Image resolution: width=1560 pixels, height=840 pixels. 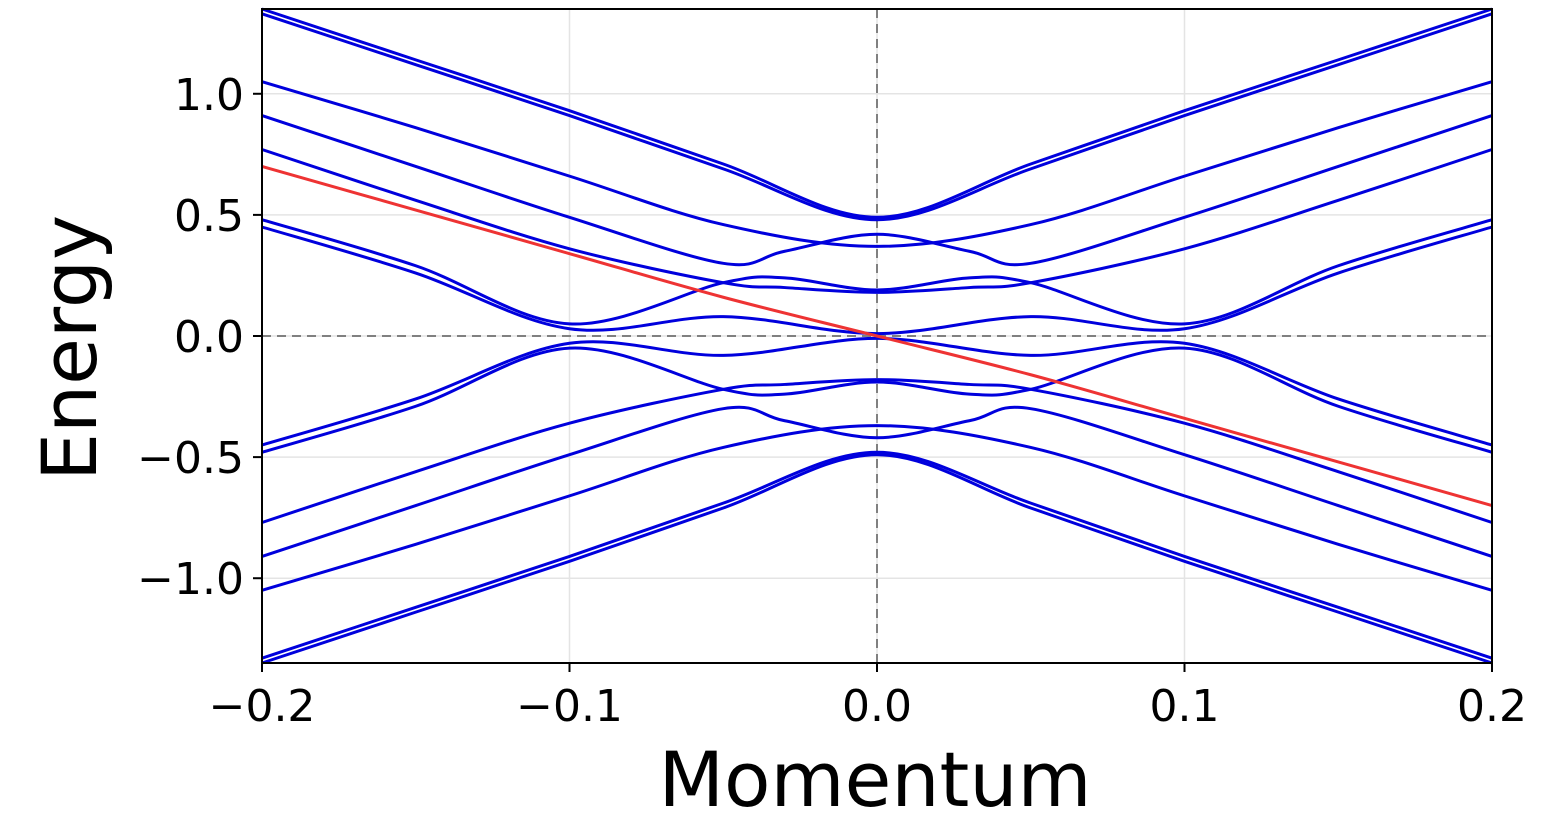 I want to click on x-tick-label: 0.2, so click(x=1492, y=706).